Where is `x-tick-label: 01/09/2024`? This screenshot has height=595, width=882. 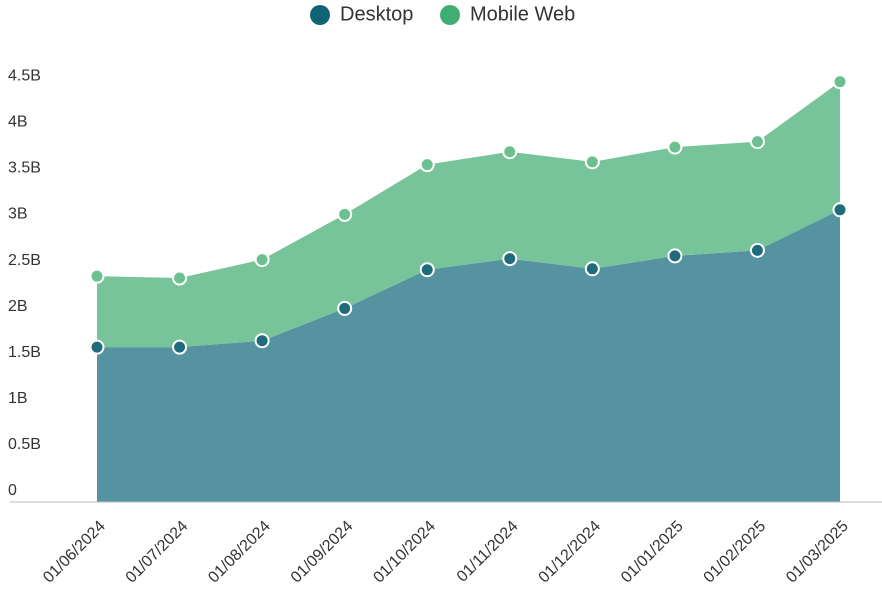 x-tick-label: 01/09/2024 is located at coordinates (322, 552).